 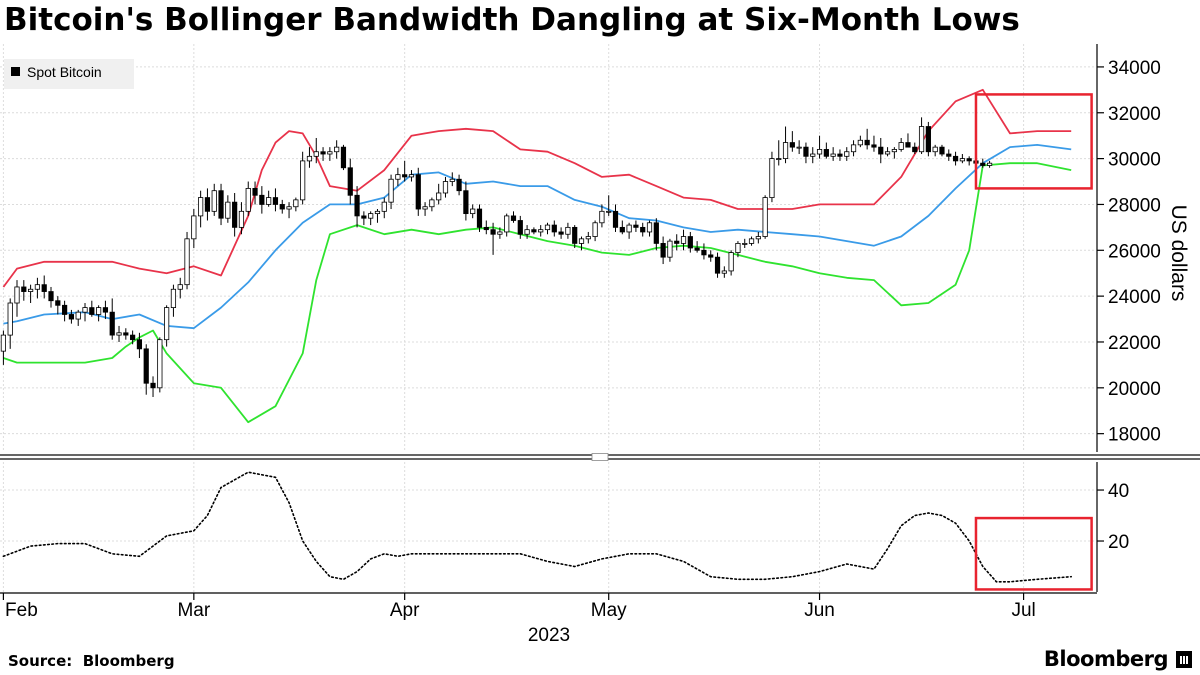 I want to click on bandwidth-series, so click(x=537, y=527).